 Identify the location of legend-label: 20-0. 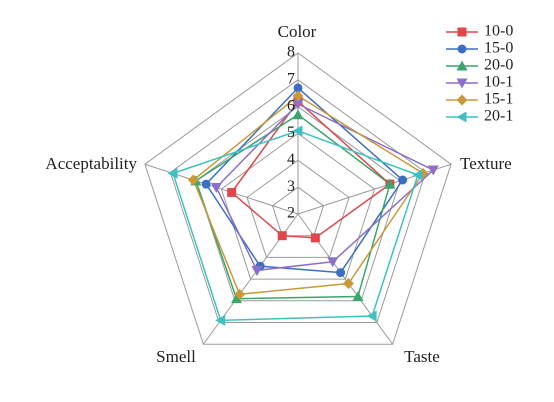
(498, 65).